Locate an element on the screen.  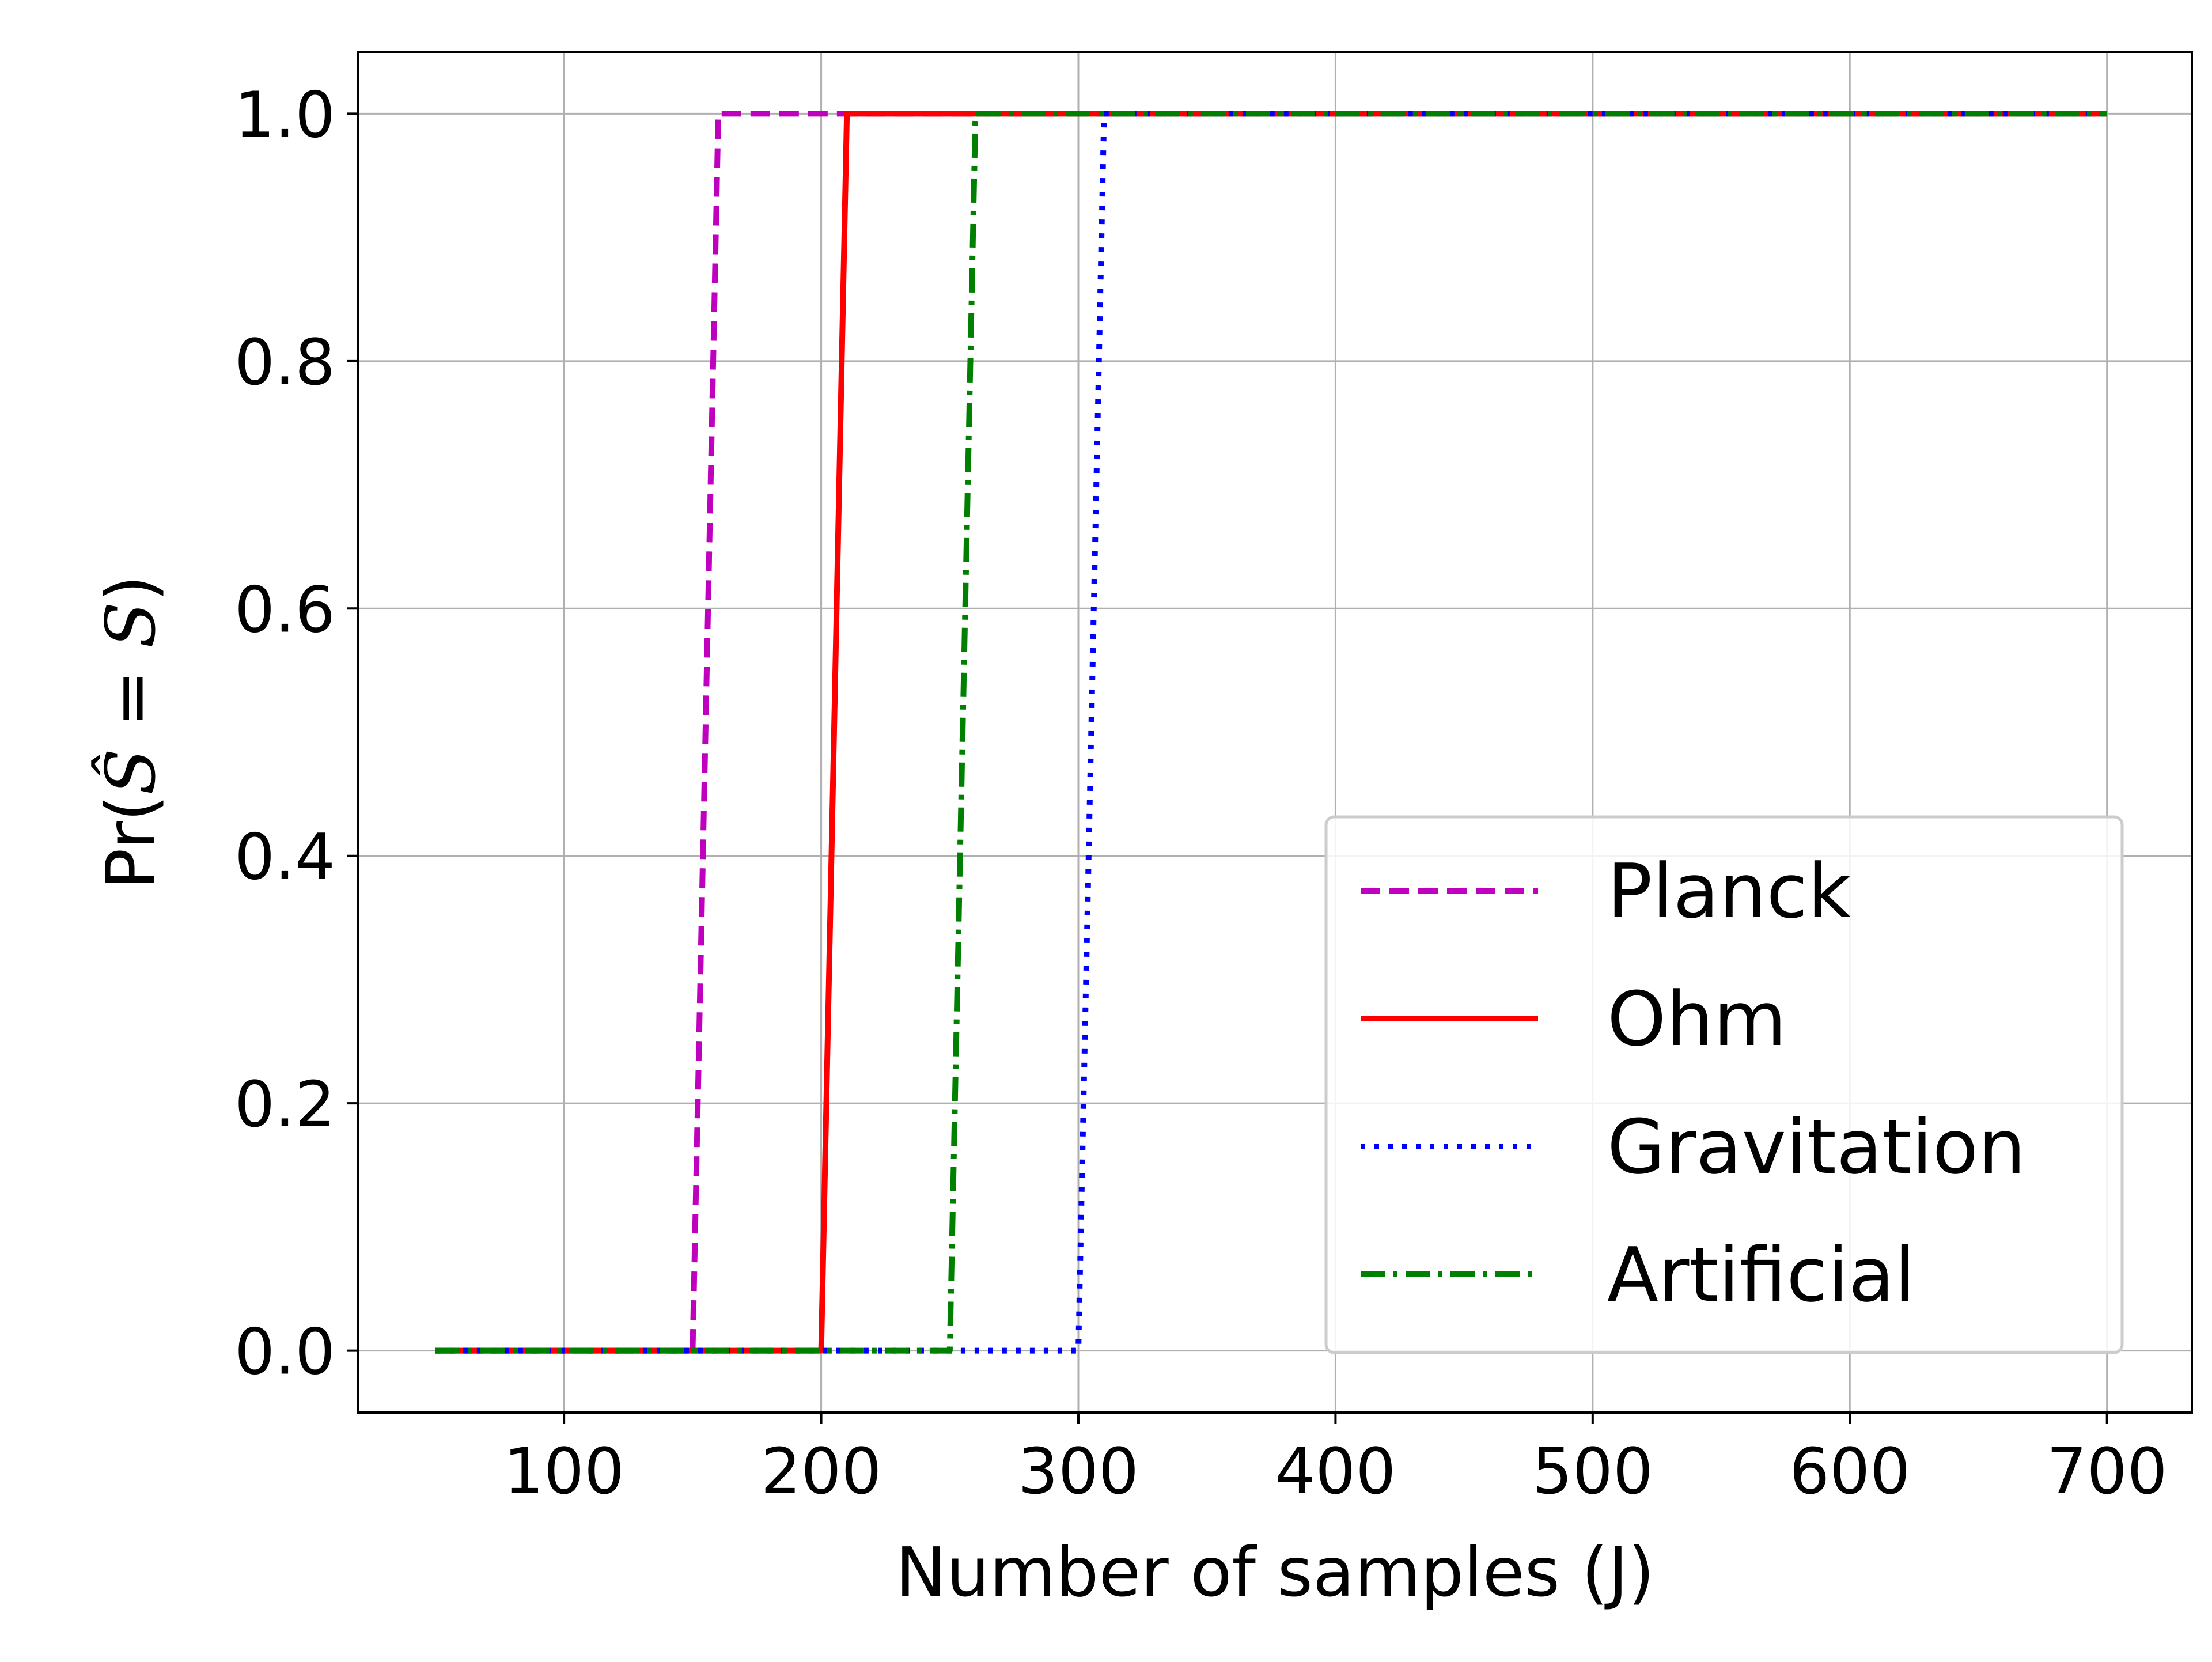
x-axis-ticks: 100 200 300 400 500 600 700 is located at coordinates (1335, 1460).